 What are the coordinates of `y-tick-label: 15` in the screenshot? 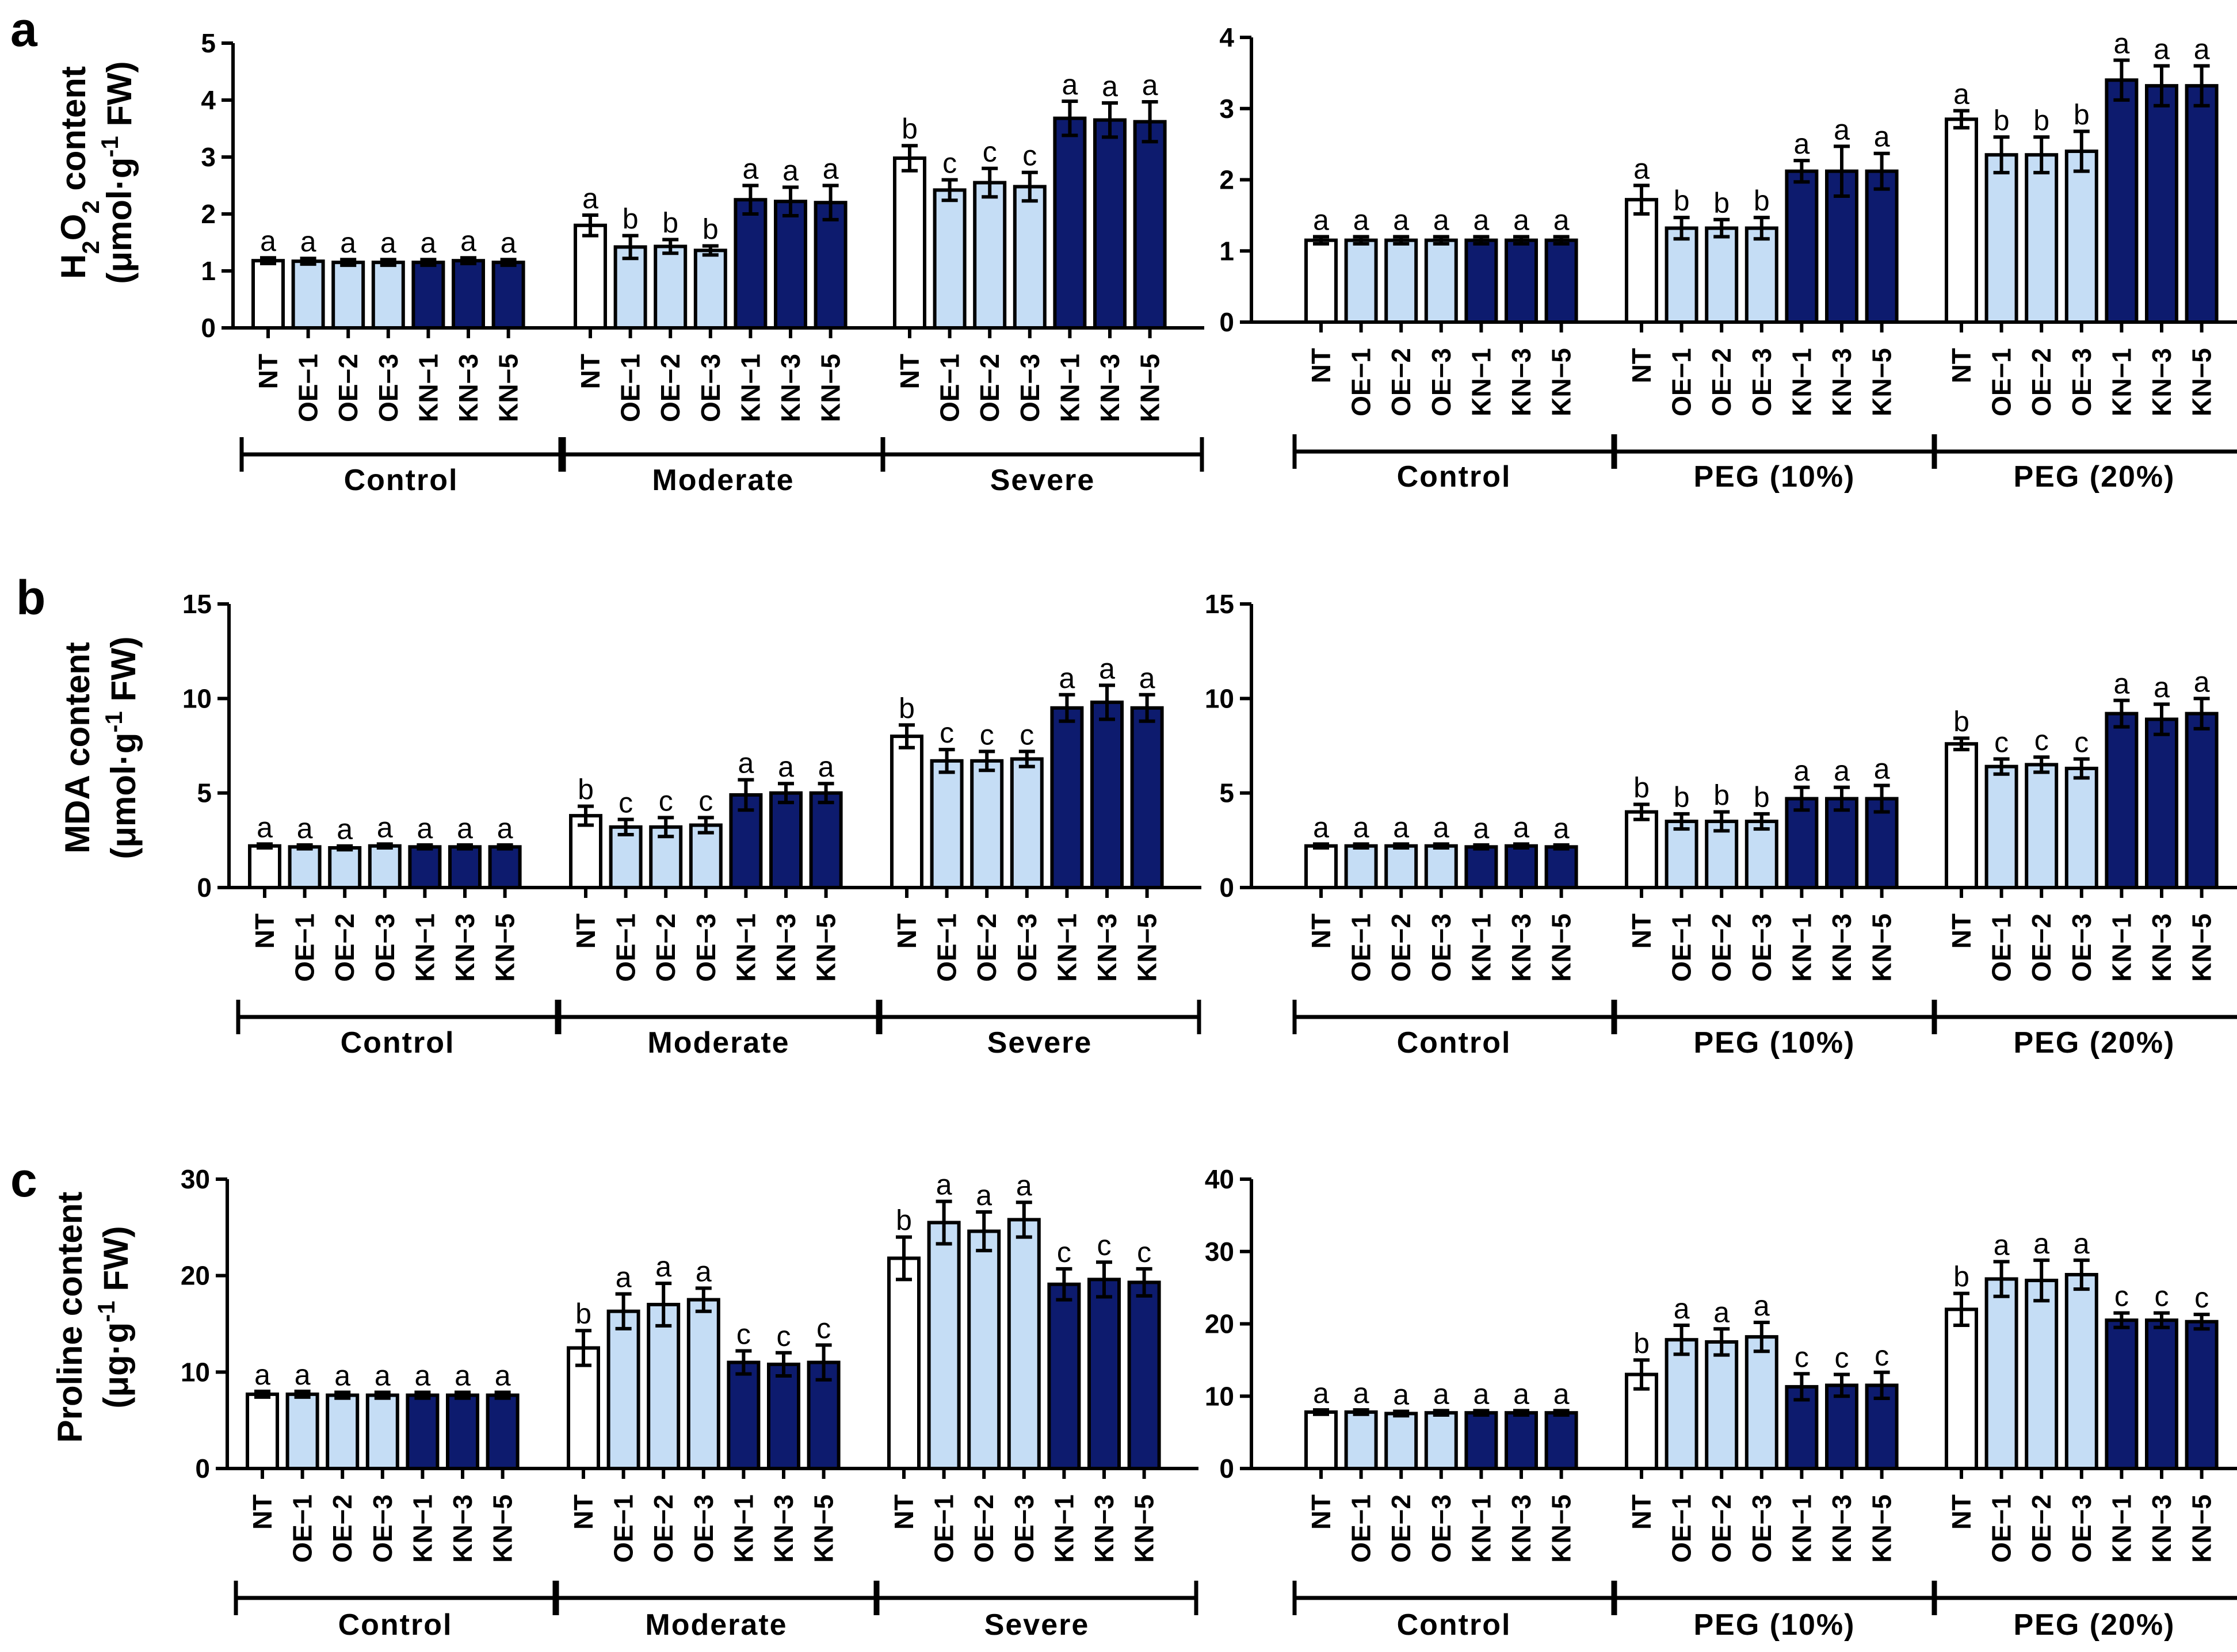 It's located at (197, 604).